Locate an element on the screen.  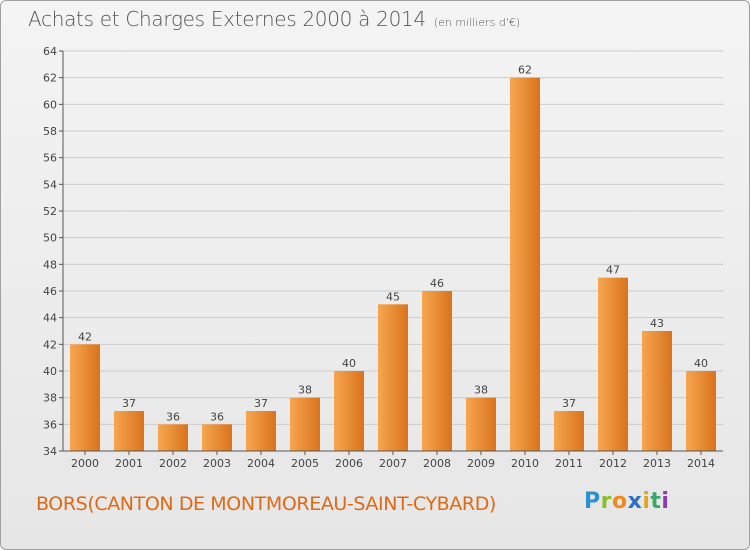
value-label-2013: 43 is located at coordinates (657, 323).